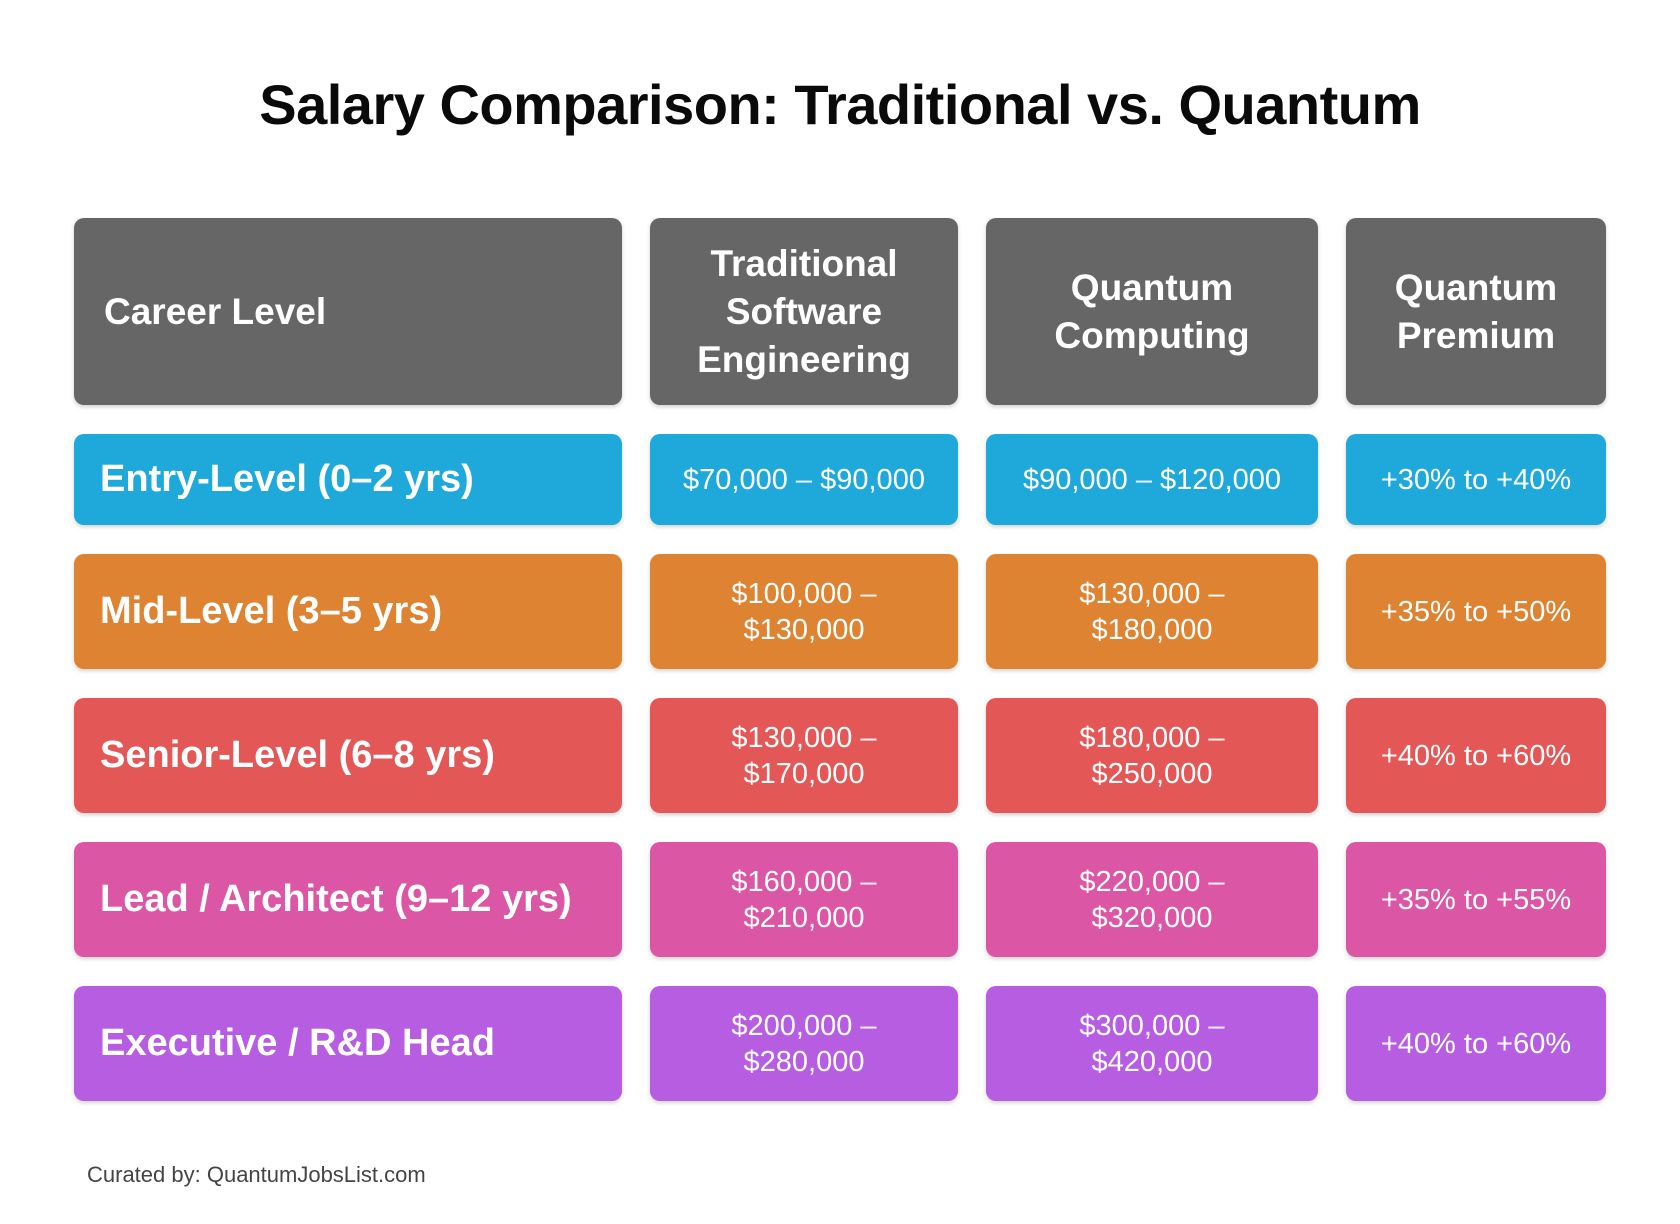 The width and height of the screenshot is (1680, 1224). I want to click on row-mid-quantum: $130,000 – $180,000, so click(1152, 611).